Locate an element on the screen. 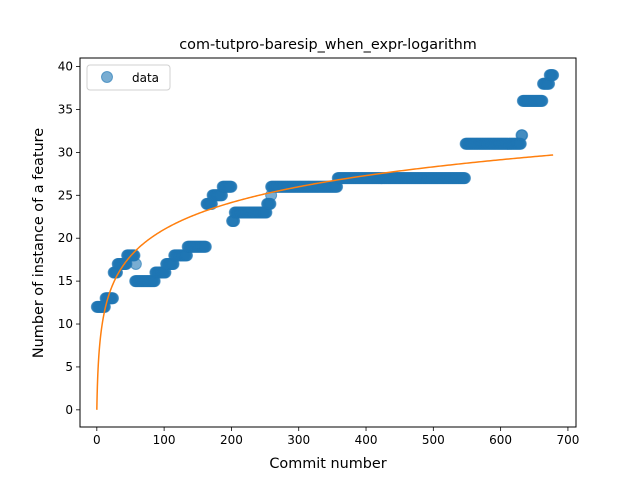  x-tick-label: 400 is located at coordinates (366, 440).